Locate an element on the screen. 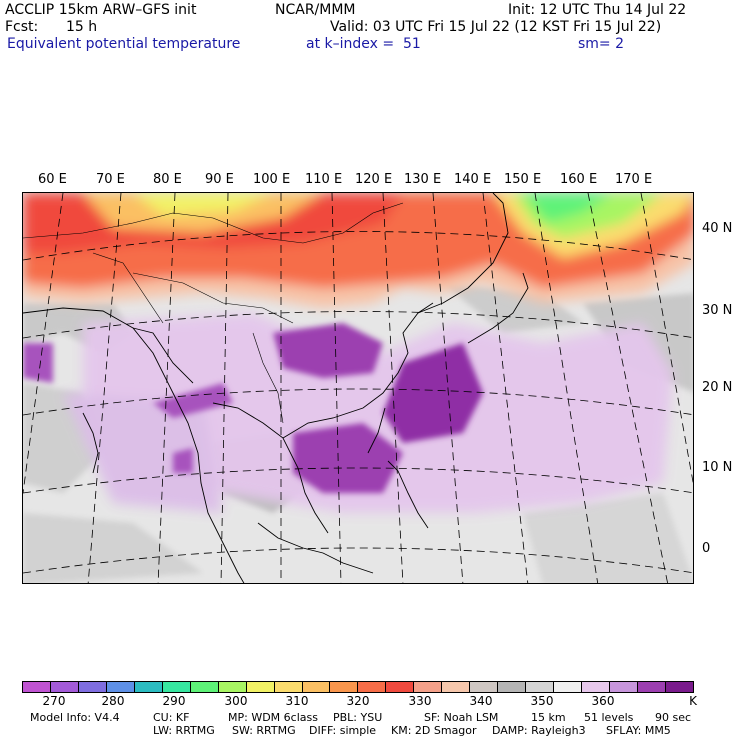  model-info-item: 15 km is located at coordinates (548, 717).